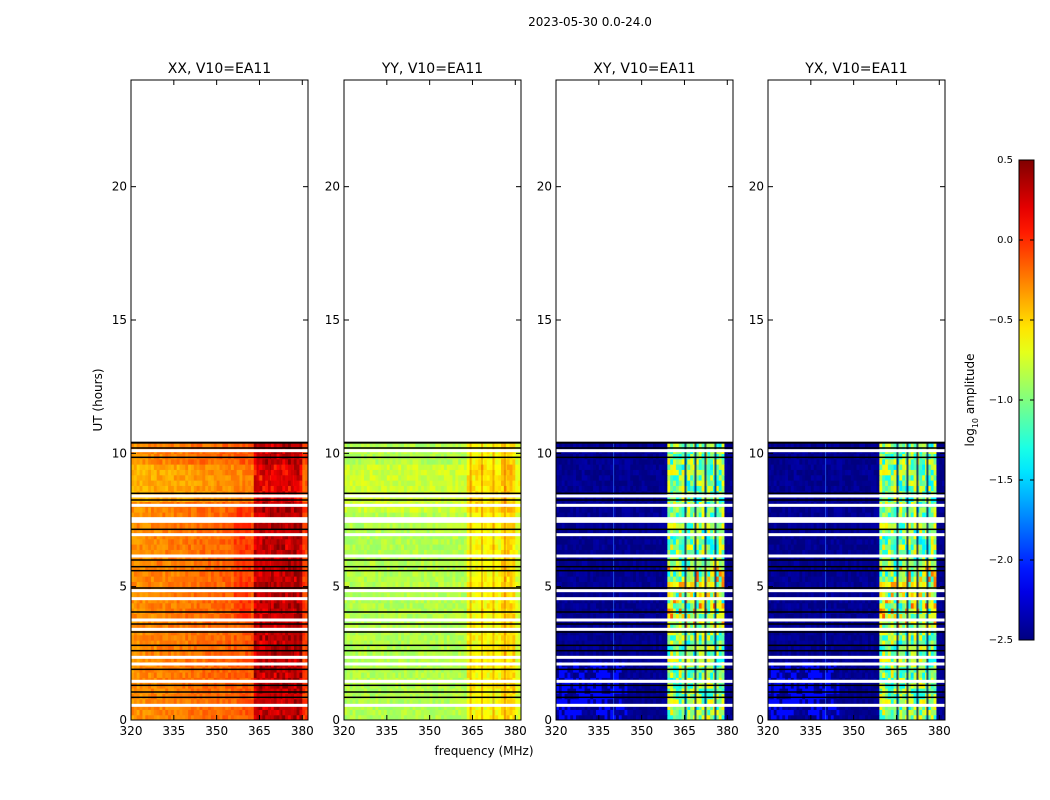 The width and height of the screenshot is (1050, 800). What do you see at coordinates (219, 69) in the screenshot?
I see `panel-title: XX, V10=EA11` at bounding box center [219, 69].